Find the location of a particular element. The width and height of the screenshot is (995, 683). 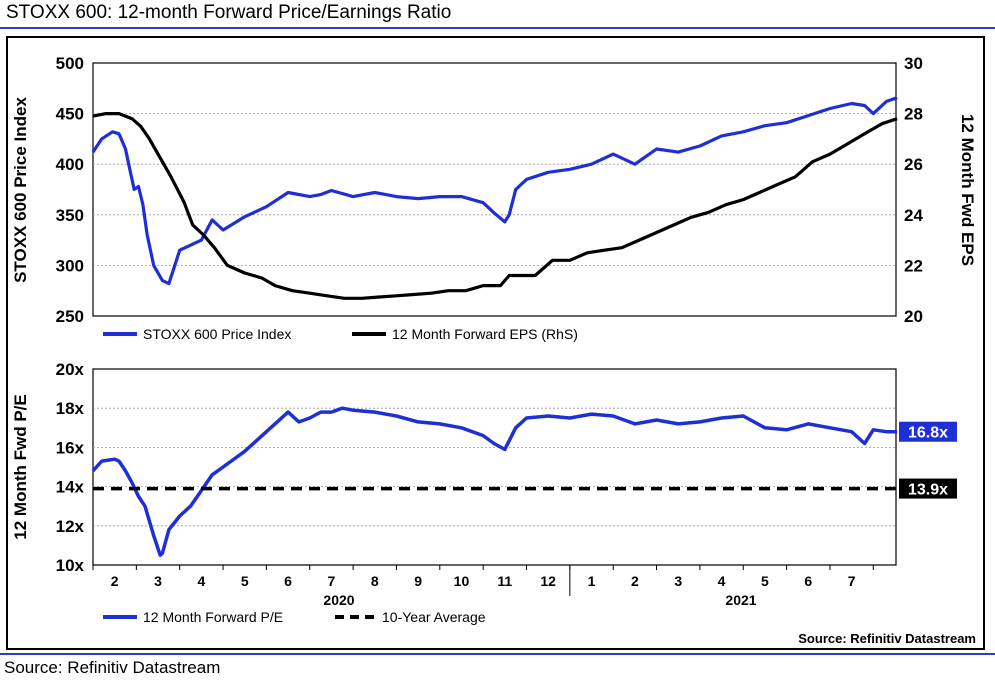

top-right-axis-ticks: 30 28 26 24 22 20 is located at coordinates (913, 190).